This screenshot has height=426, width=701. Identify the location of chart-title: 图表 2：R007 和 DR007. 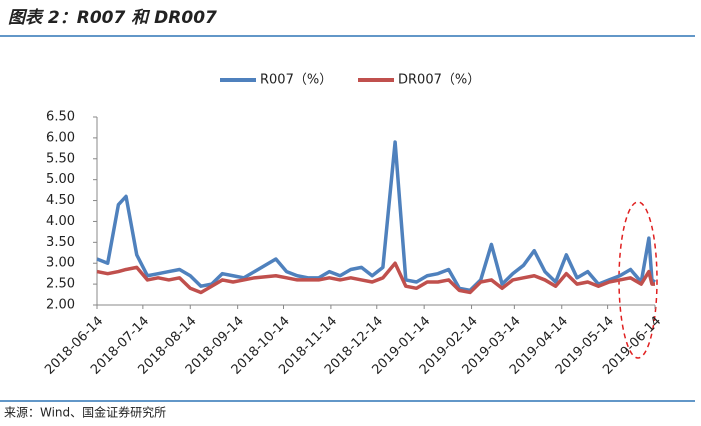
(112, 18).